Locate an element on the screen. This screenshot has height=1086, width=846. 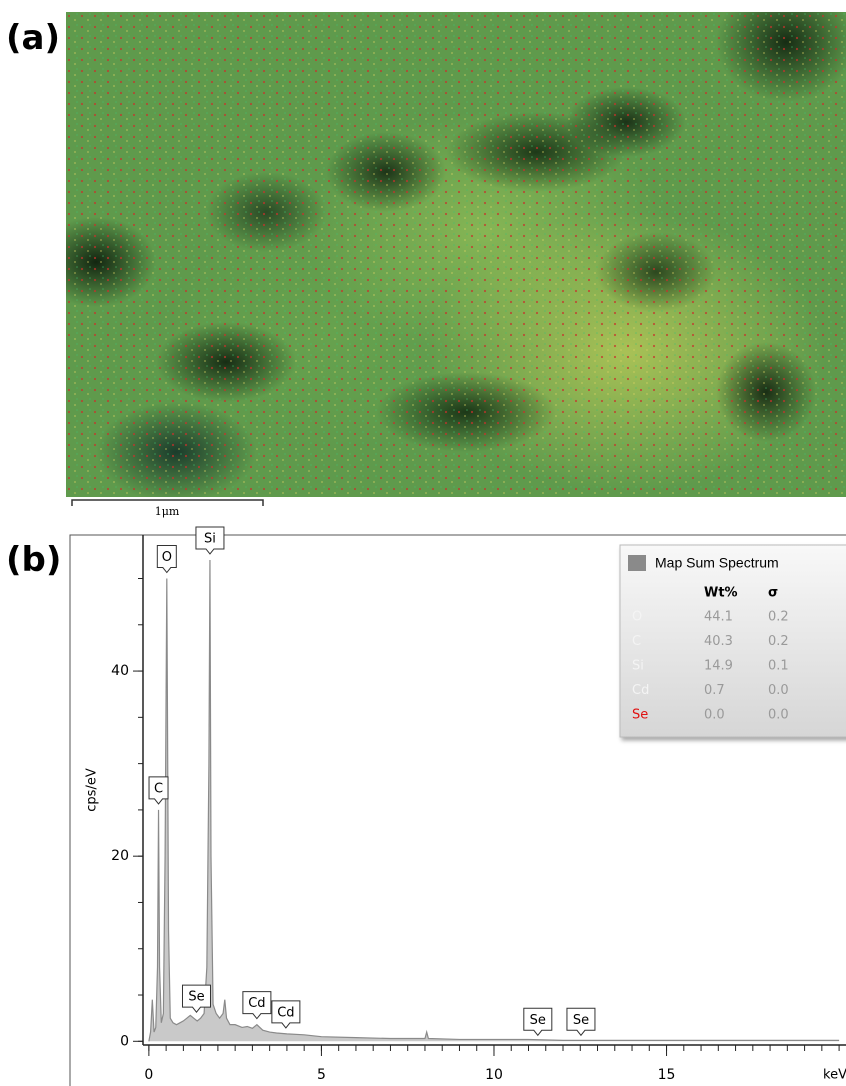
composition-value: 14.9 is located at coordinates (718, 666).